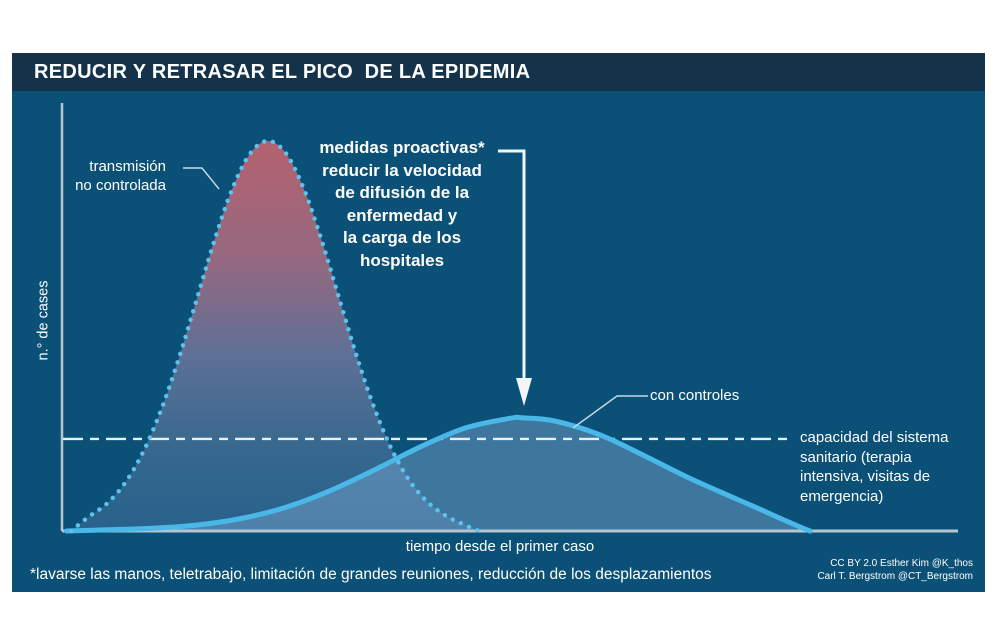  What do you see at coordinates (856, 457) in the screenshot?
I see `capacity-line-2: sanitario (terapia` at bounding box center [856, 457].